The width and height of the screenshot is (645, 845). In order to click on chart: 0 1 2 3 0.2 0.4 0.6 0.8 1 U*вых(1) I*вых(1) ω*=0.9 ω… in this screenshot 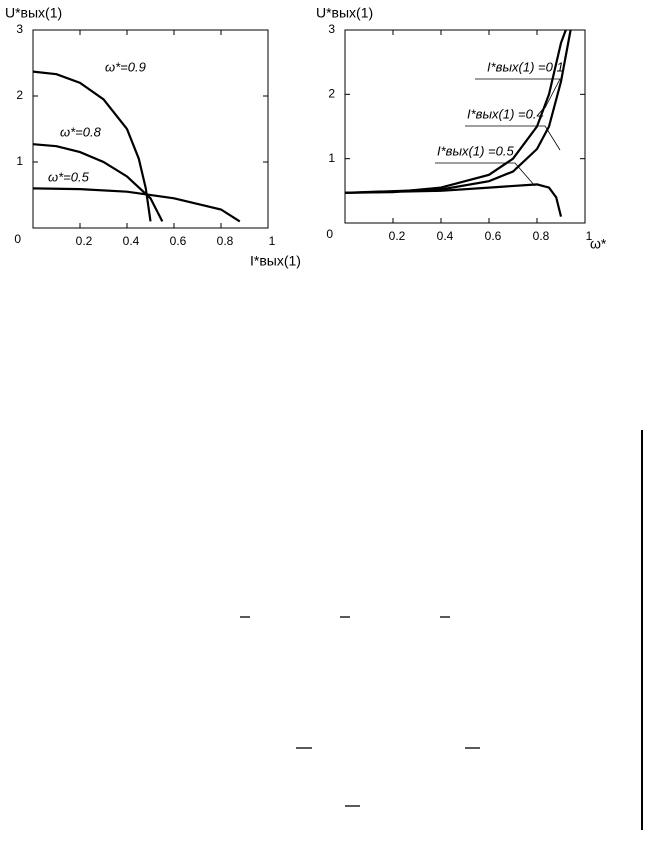, I will do `click(153, 137)`.